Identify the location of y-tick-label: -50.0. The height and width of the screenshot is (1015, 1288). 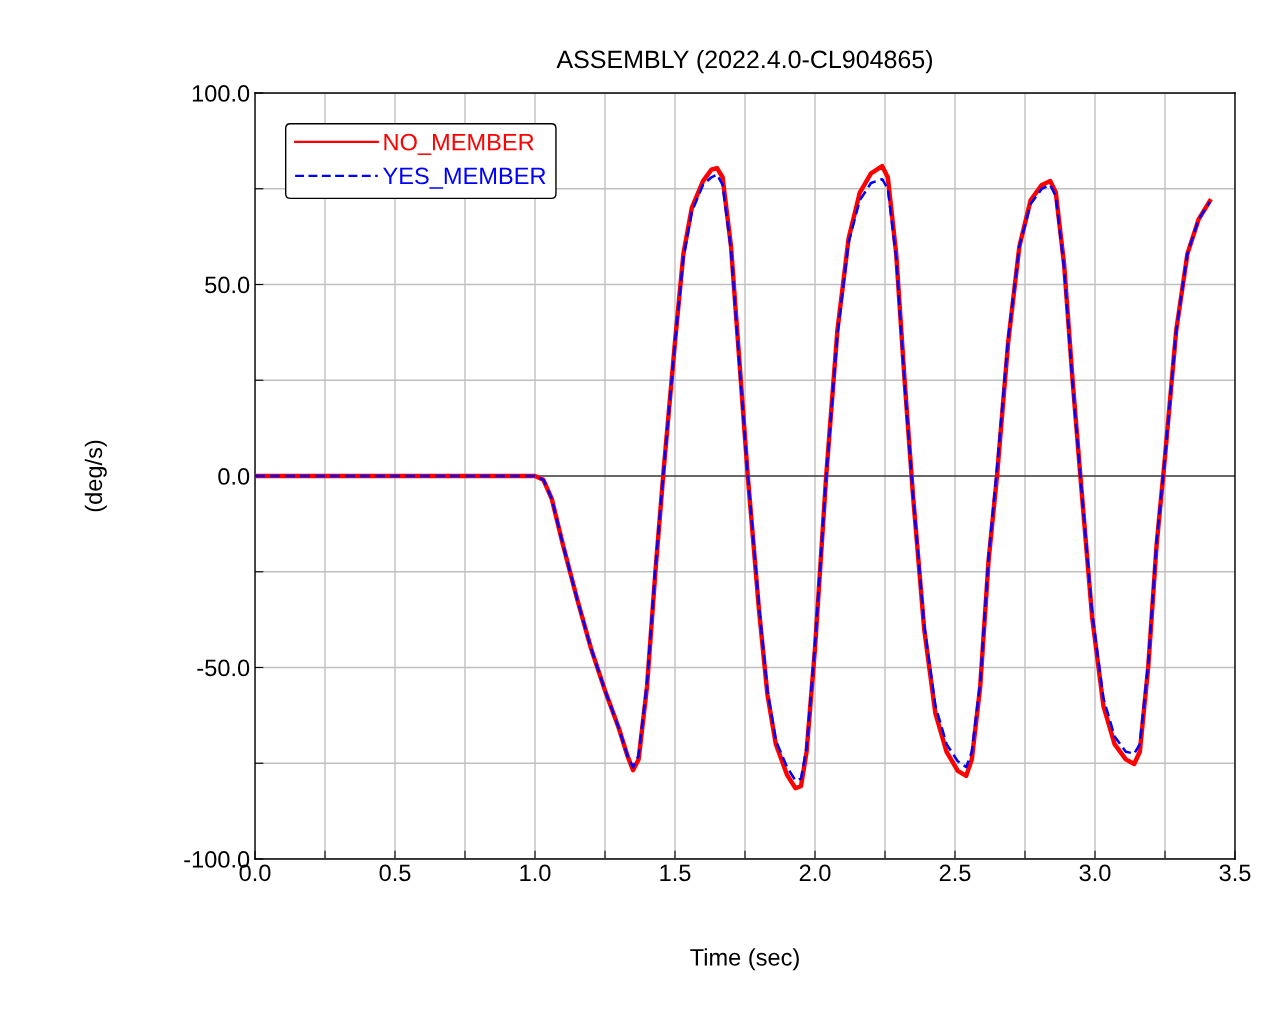
(223, 668).